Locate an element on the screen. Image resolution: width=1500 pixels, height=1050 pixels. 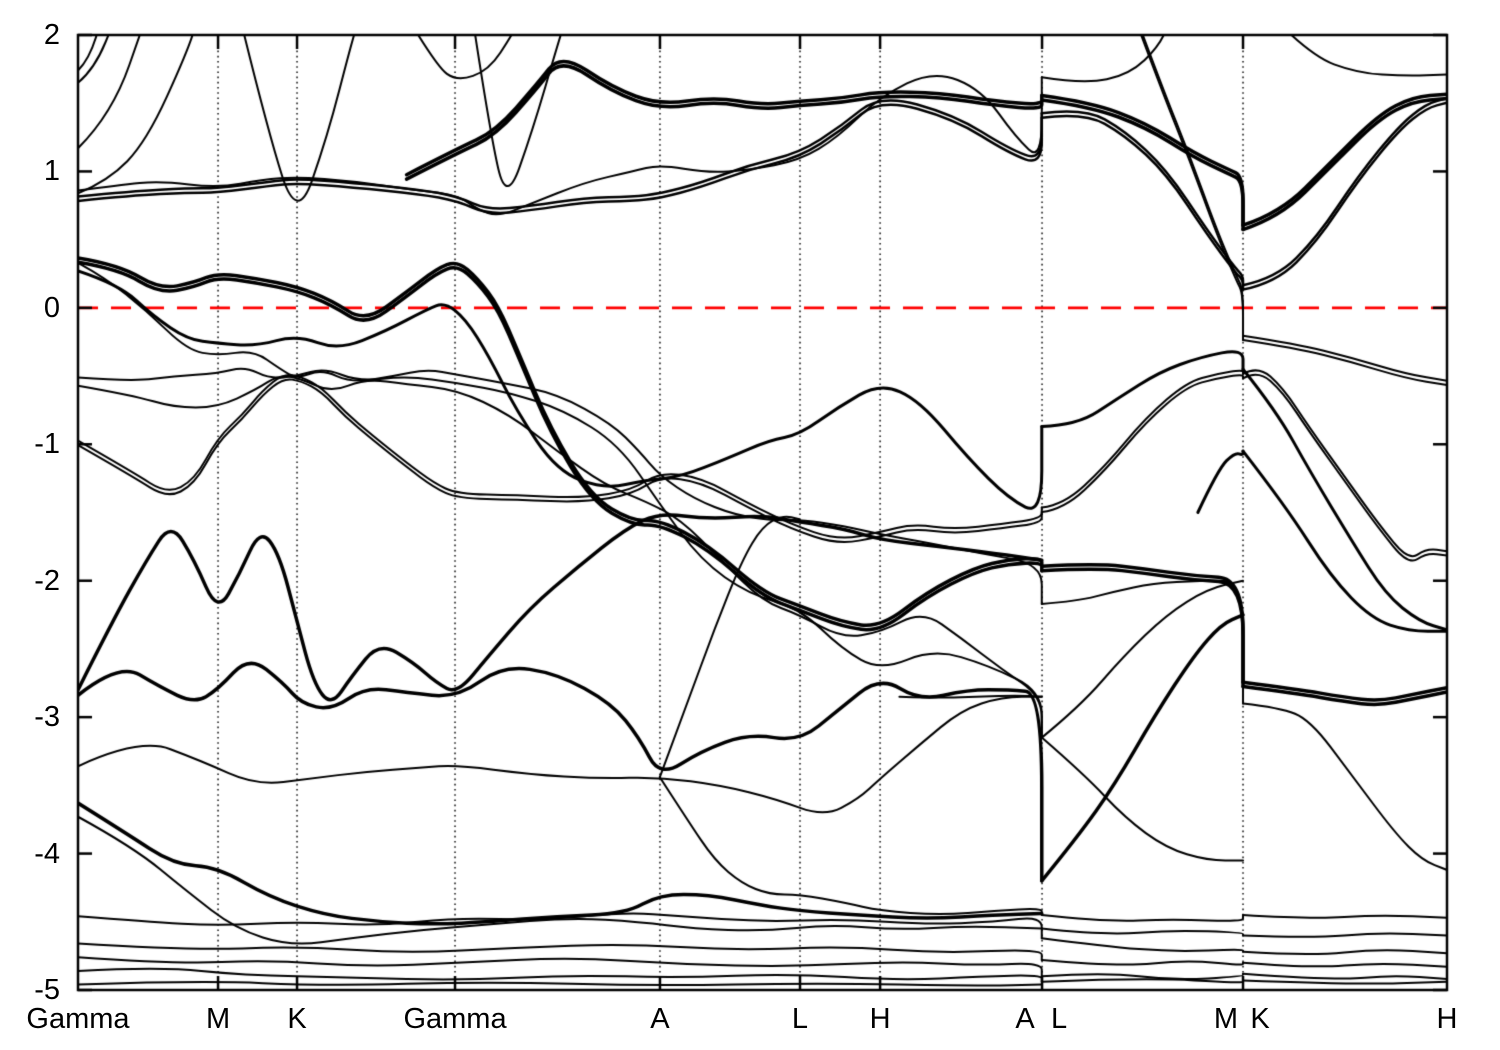
y-axis-tick-label: -5 is located at coordinates (47, 990).